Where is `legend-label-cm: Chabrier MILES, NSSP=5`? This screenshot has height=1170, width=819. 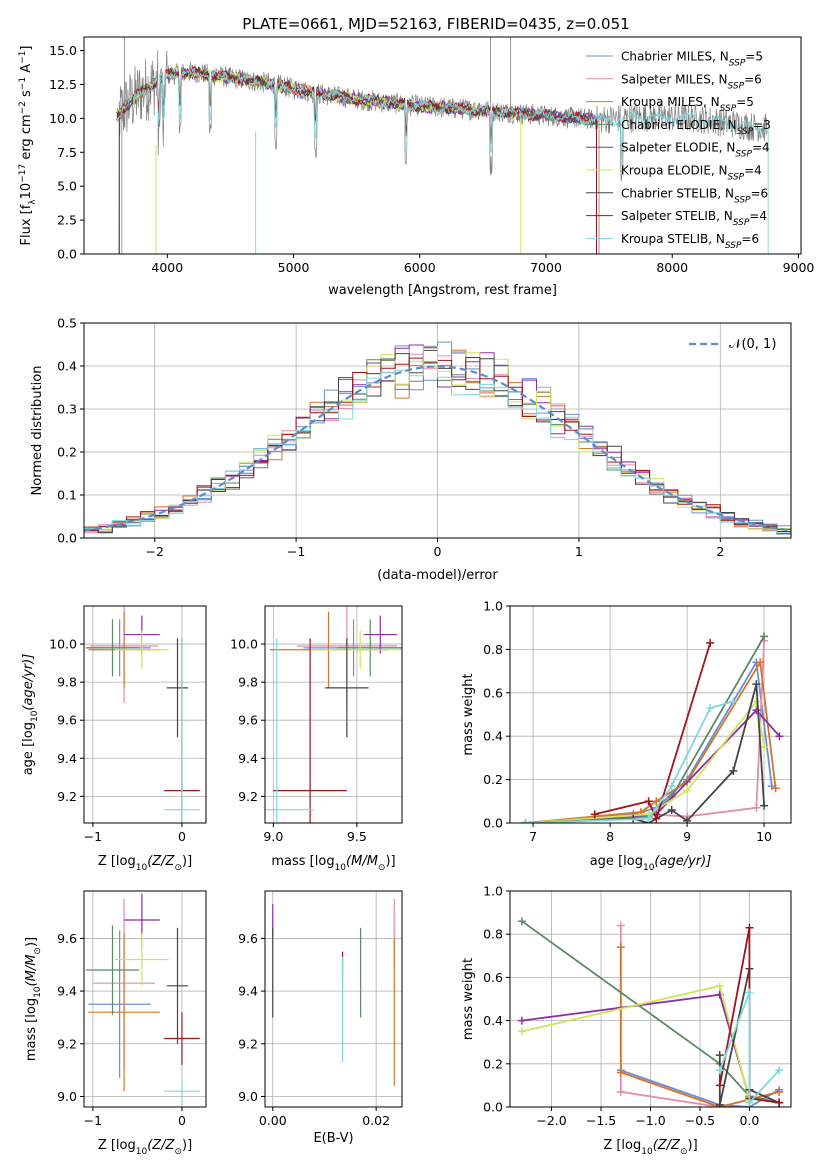 legend-label-cm: Chabrier MILES, NSSP=5 is located at coordinates (692, 59).